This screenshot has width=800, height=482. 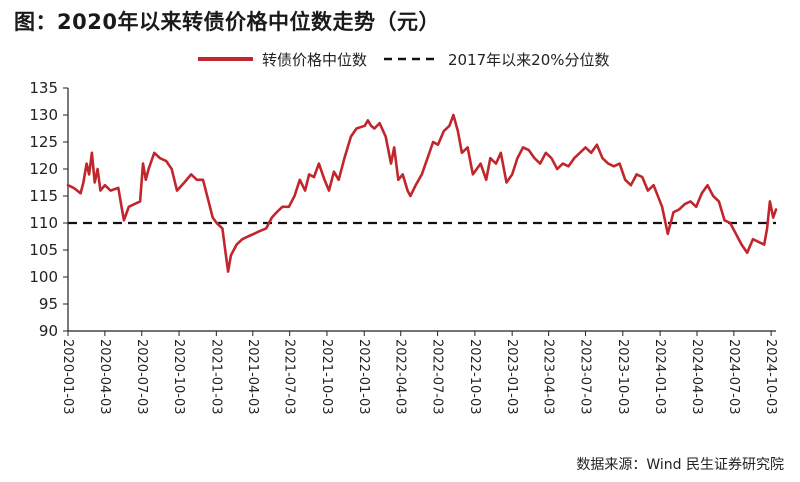 I want to click on y-tick-label: 115, so click(x=43, y=196).